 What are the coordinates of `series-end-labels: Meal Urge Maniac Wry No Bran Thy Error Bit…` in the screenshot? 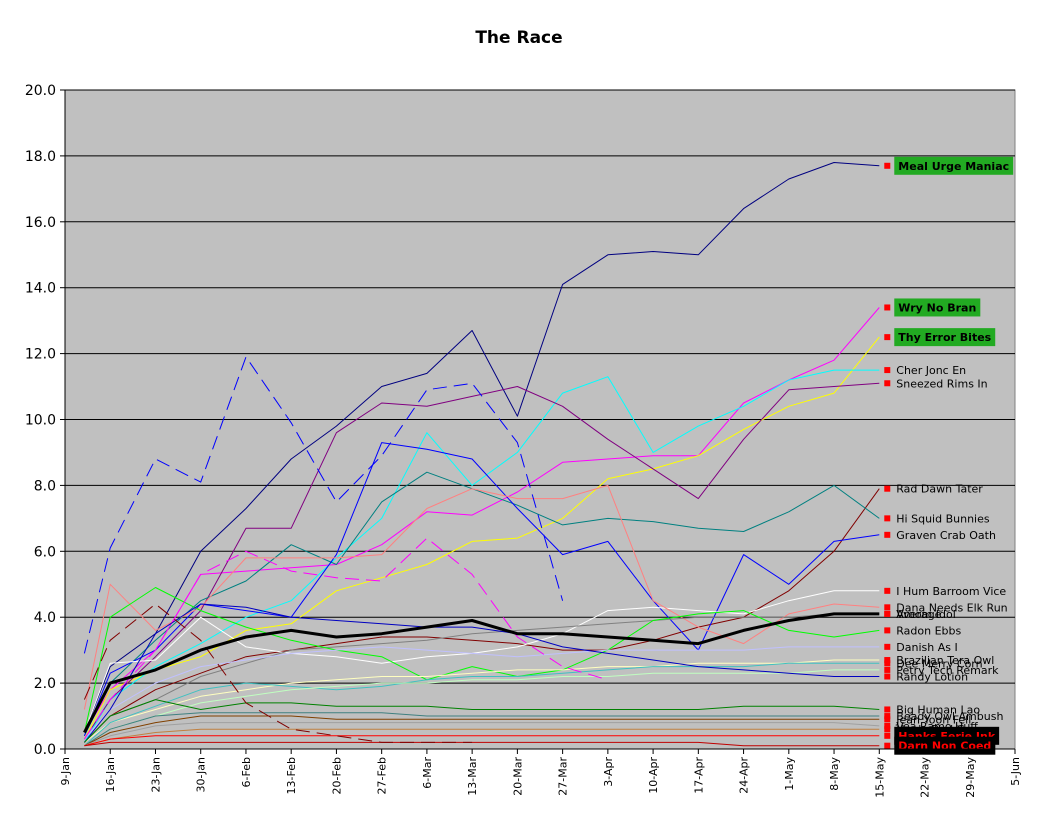 It's located at (949, 455).